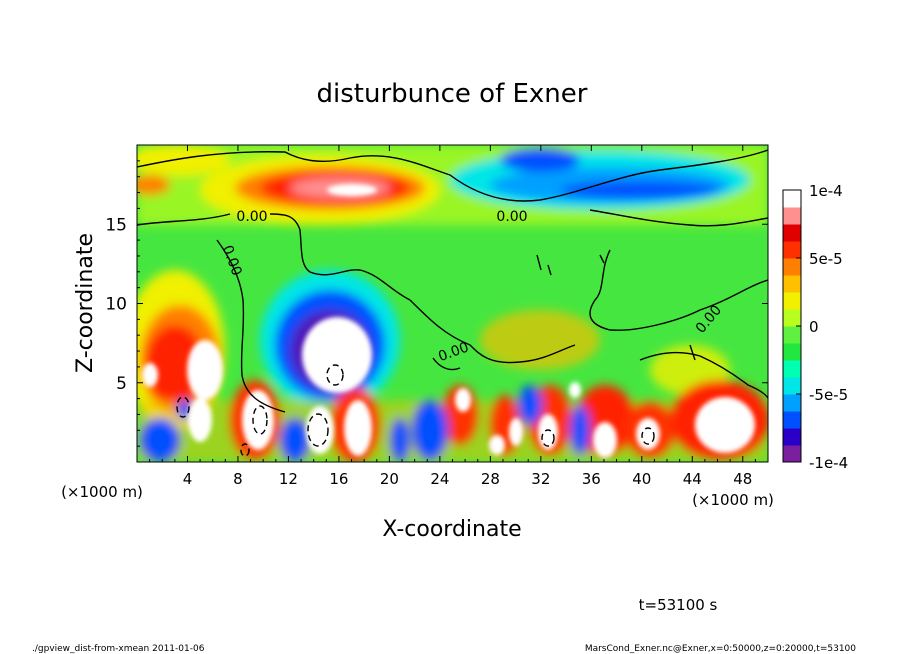 Image resolution: width=904 pixels, height=654 pixels. I want to click on x-tick-label: 48, so click(742, 479).